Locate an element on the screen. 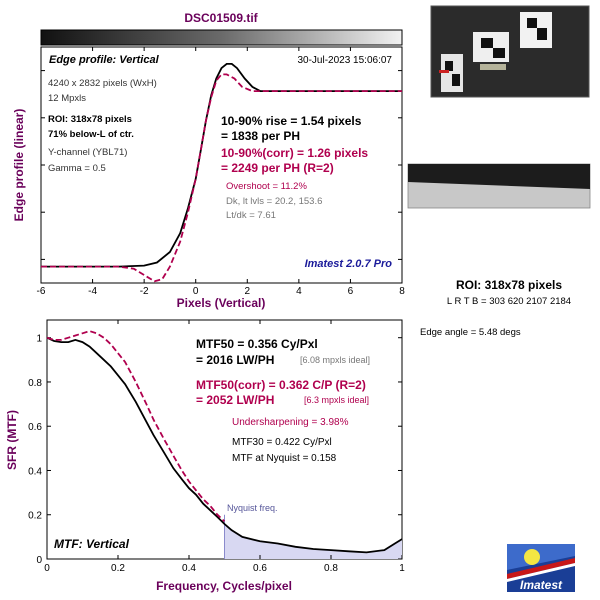  edge-gradient-strip is located at coordinates (221, 37).